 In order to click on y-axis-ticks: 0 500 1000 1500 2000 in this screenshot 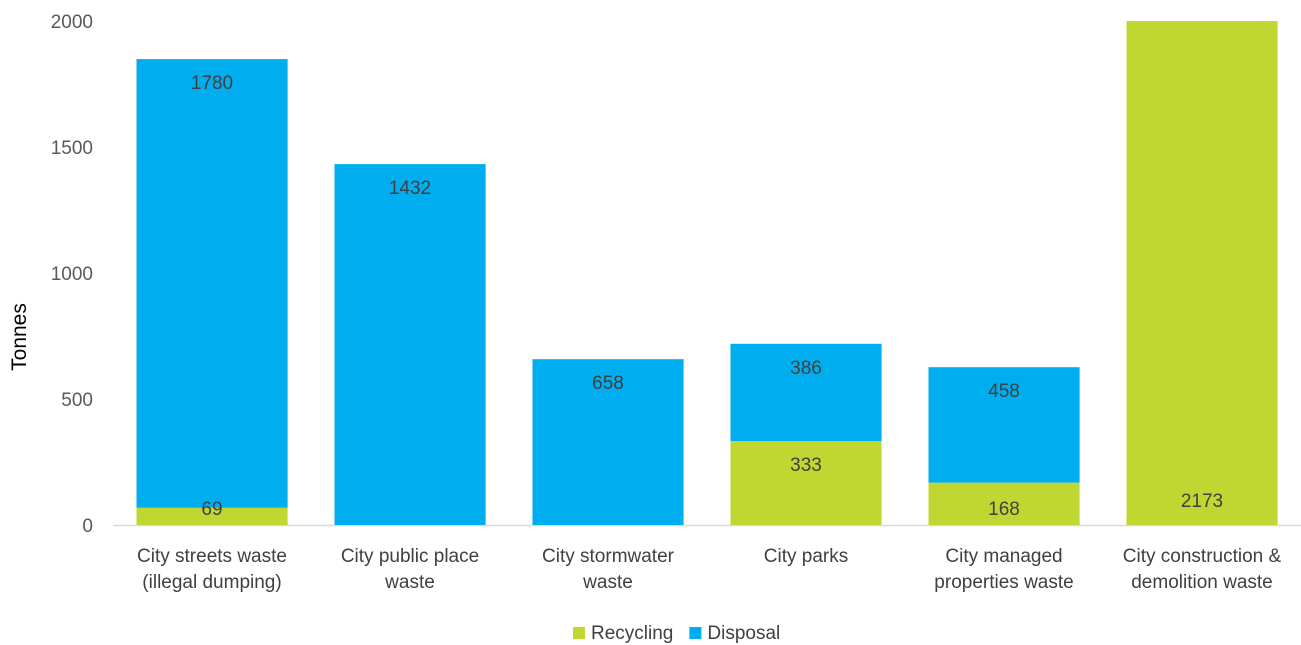, I will do `click(72, 274)`.